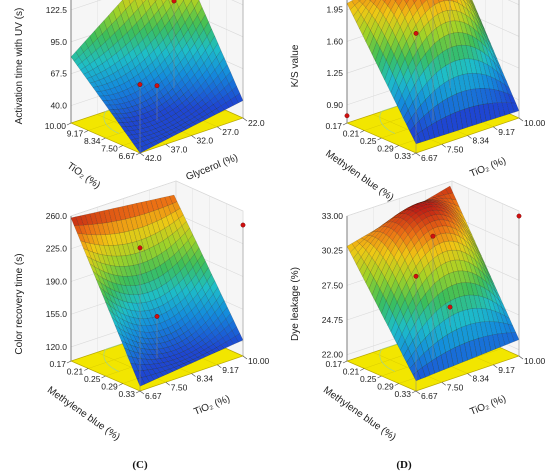  I want to click on z-tick-label: 1.95, so click(334, 10).